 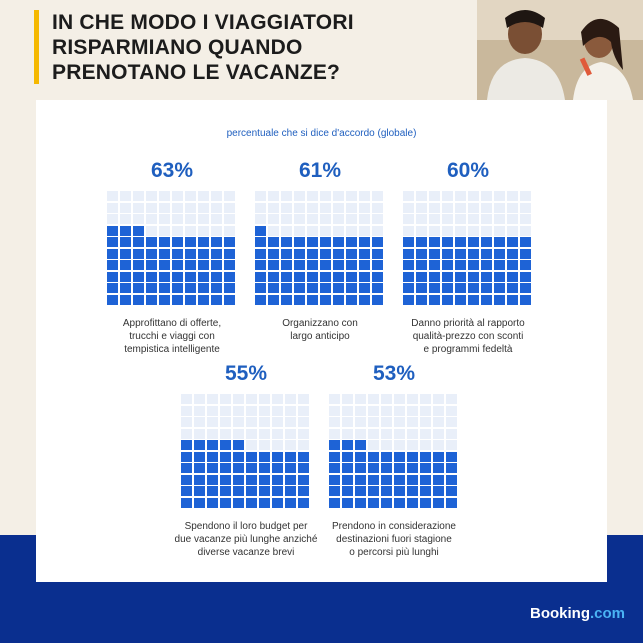 What do you see at coordinates (394, 373) in the screenshot?
I see `percentage-label-5: 53%` at bounding box center [394, 373].